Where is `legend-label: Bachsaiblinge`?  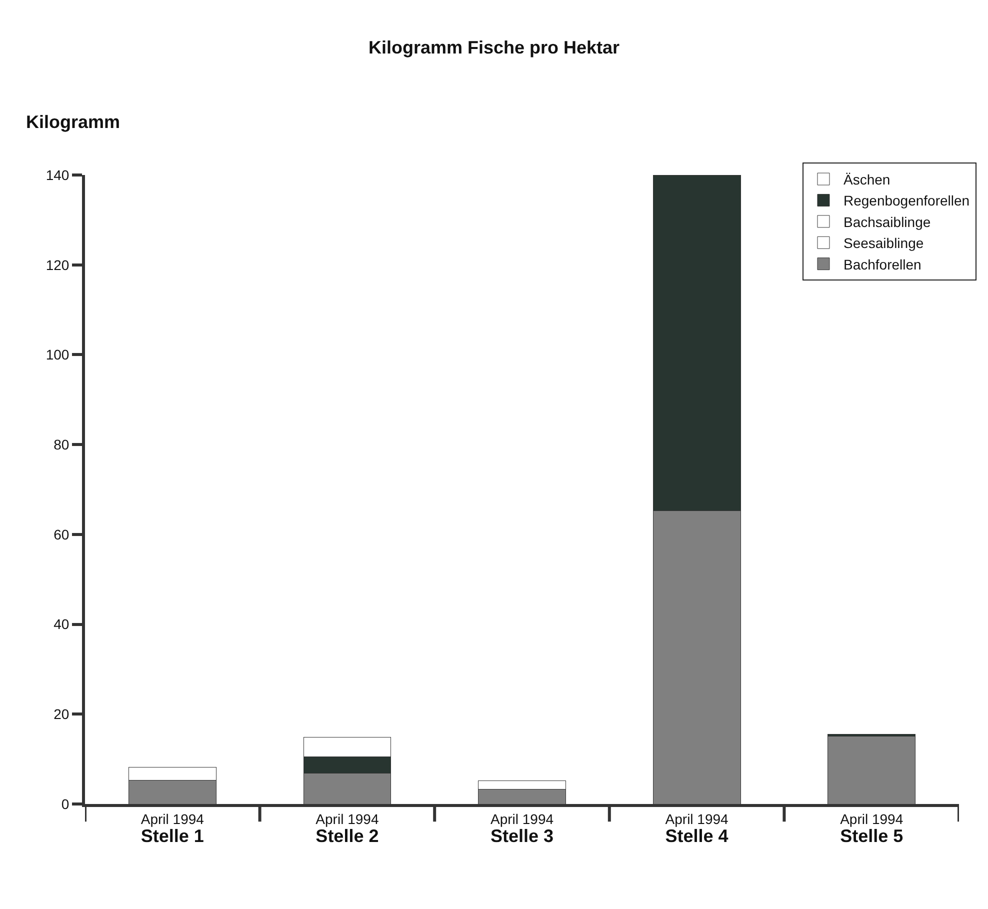
legend-label: Bachsaiblinge is located at coordinates (887, 222).